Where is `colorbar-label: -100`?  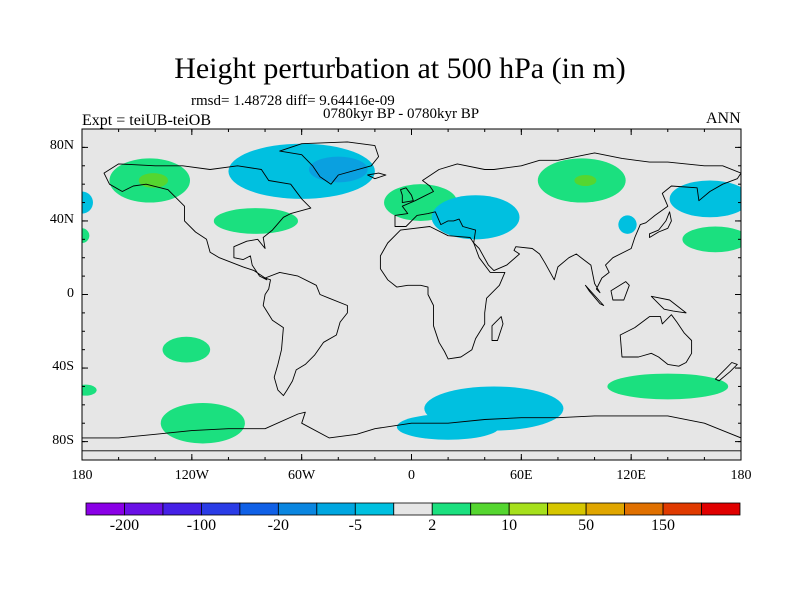
colorbar-label: -100 is located at coordinates (201, 525).